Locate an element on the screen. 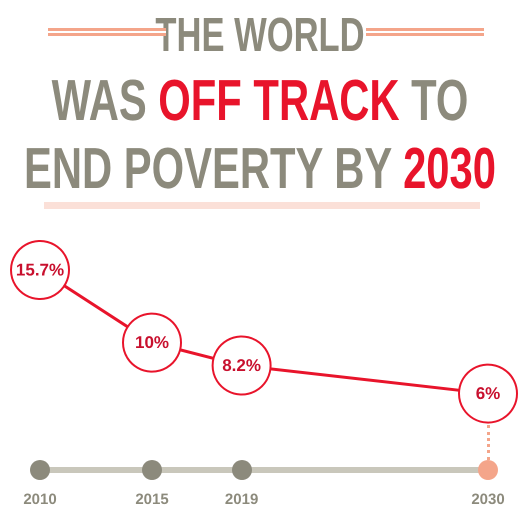 Image resolution: width=519 pixels, height=510 pixels. data-label: 8.2% is located at coordinates (241, 366).